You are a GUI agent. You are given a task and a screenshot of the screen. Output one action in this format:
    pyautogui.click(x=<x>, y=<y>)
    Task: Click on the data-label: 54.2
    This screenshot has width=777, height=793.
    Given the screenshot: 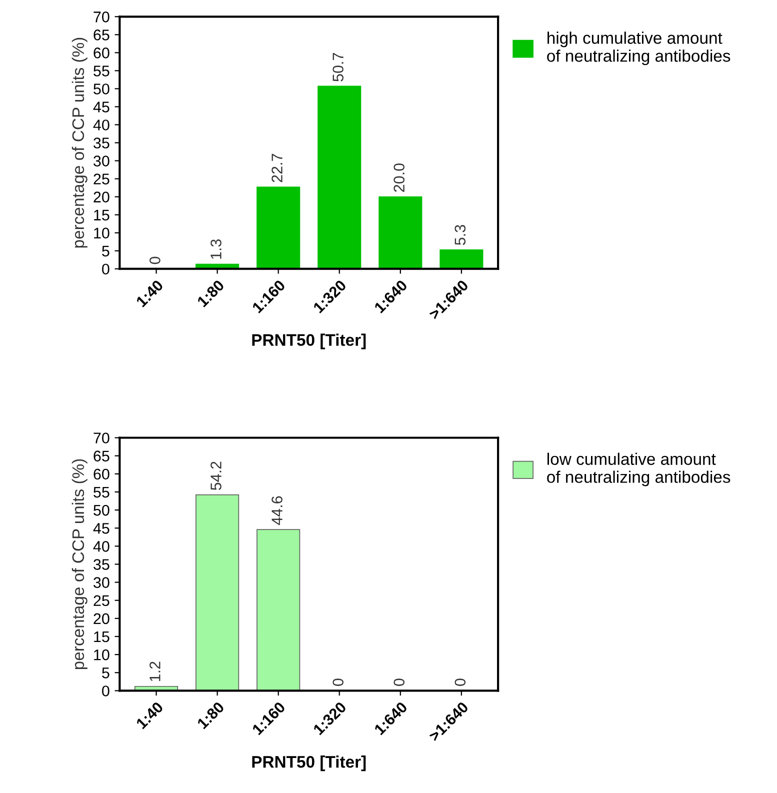 What is the action you would take?
    pyautogui.click(x=216, y=476)
    